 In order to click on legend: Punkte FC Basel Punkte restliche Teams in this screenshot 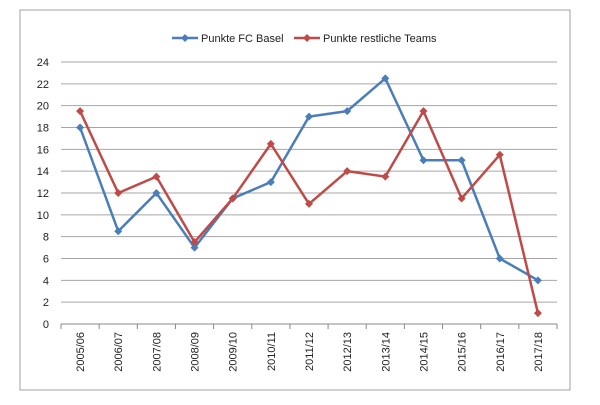, I will do `click(304, 39)`.